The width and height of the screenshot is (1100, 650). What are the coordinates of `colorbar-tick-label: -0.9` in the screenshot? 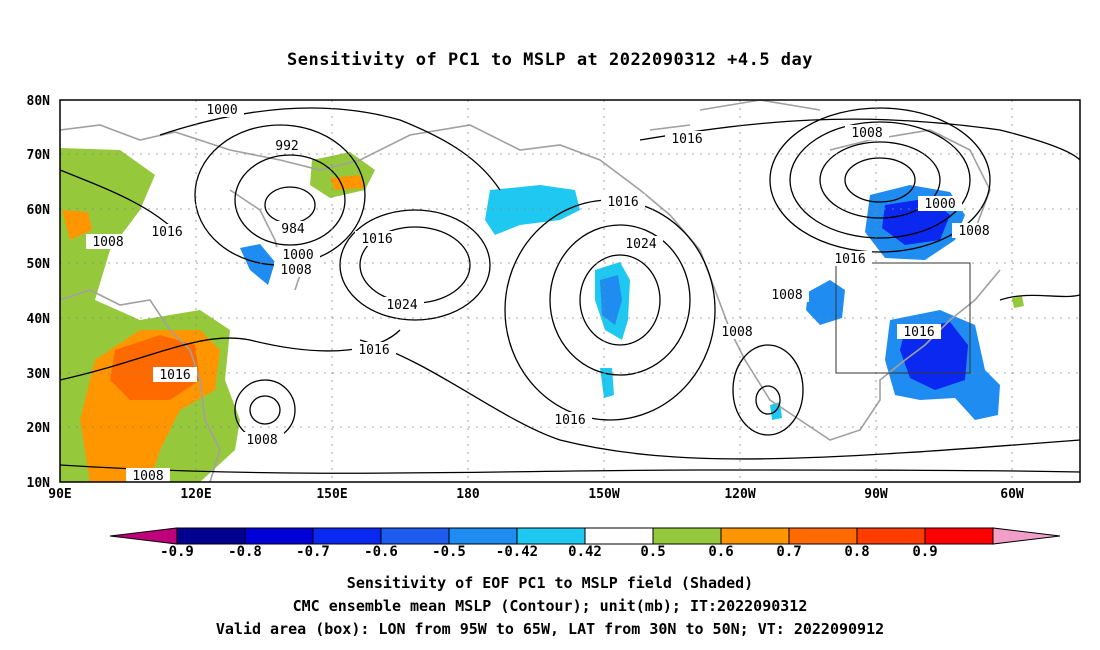 It's located at (177, 552).